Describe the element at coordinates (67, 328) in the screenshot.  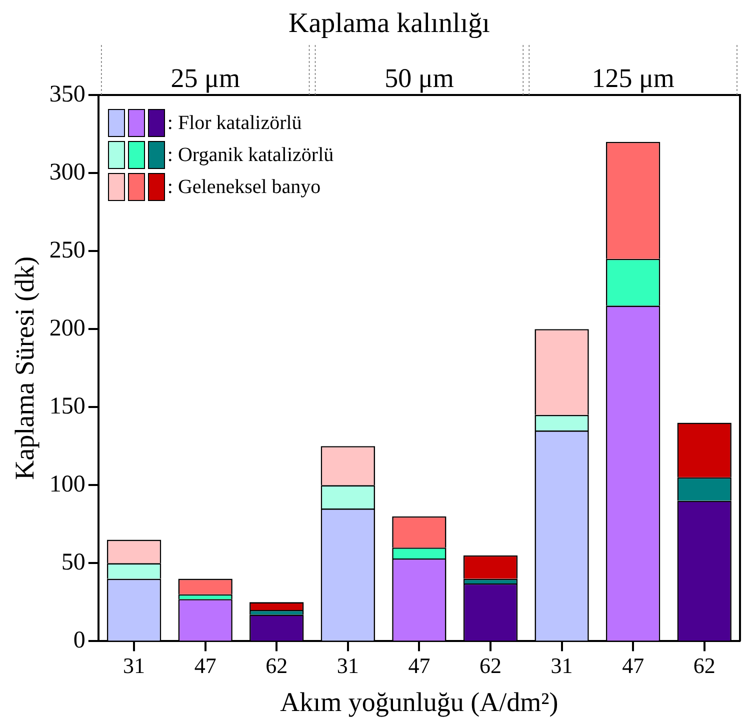
I see `y-tick-label: 200` at that location.